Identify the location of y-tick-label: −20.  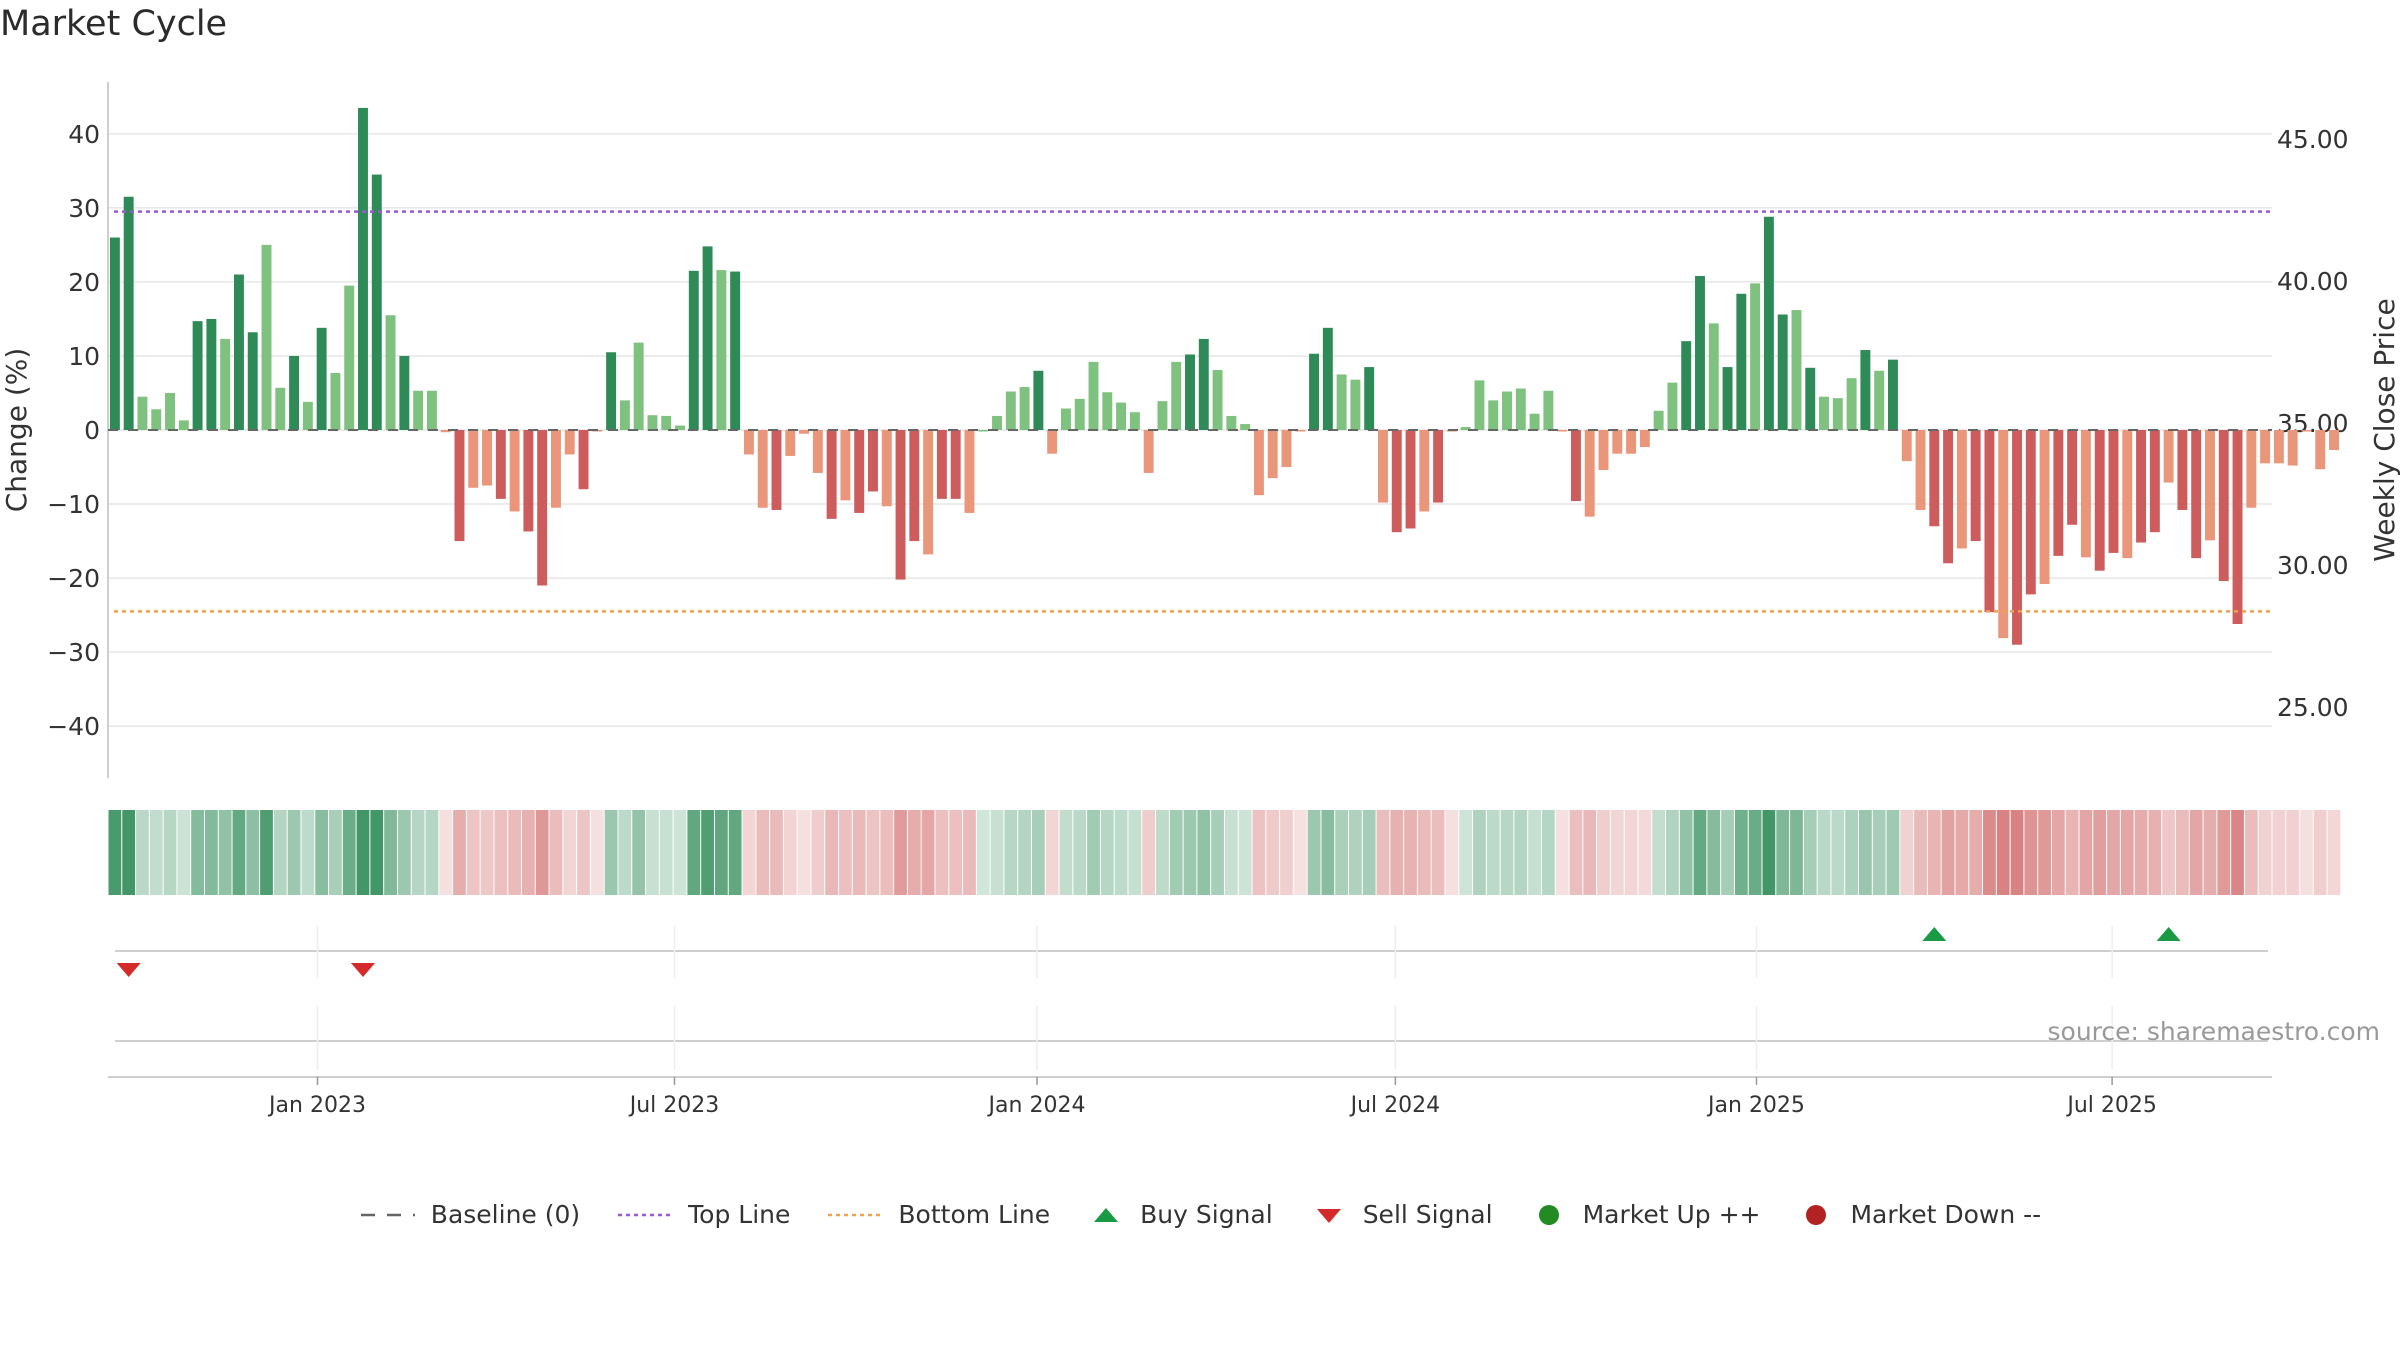
(73, 578).